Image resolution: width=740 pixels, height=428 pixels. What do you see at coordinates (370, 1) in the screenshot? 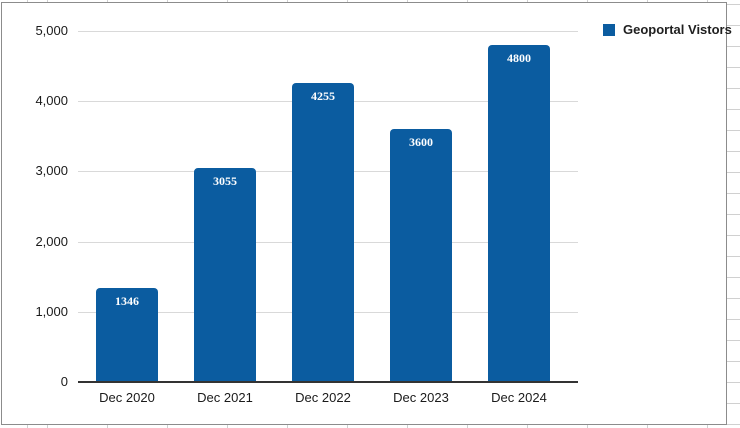
I see `spreadsheet-grid-sliver-top` at bounding box center [370, 1].